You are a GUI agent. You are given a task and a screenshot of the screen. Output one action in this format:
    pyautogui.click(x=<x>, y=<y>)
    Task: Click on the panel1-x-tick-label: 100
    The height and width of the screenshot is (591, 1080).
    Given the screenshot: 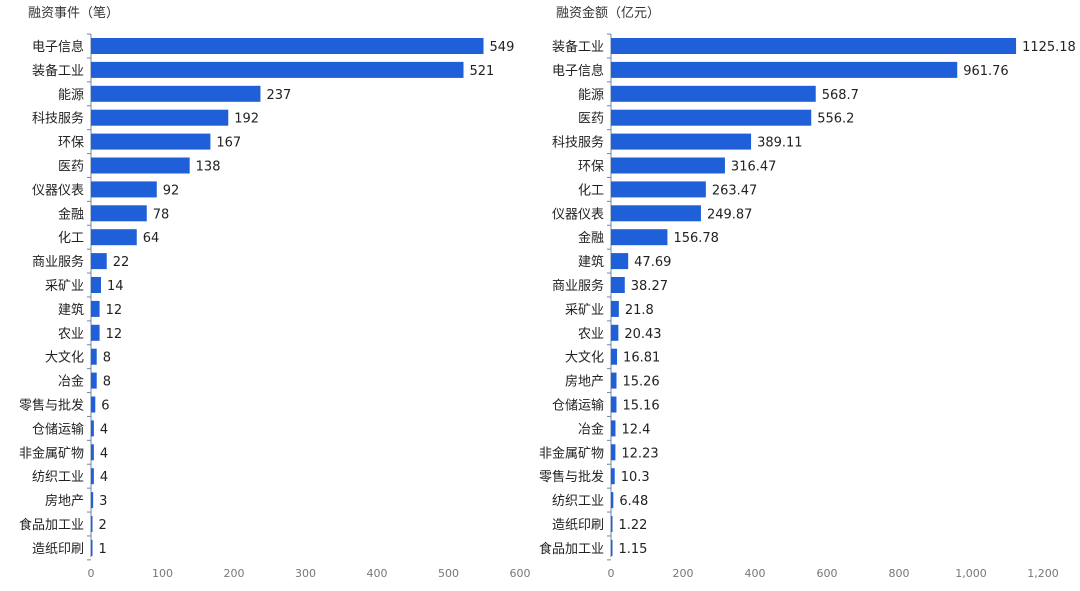 What is the action you would take?
    pyautogui.click(x=162, y=573)
    